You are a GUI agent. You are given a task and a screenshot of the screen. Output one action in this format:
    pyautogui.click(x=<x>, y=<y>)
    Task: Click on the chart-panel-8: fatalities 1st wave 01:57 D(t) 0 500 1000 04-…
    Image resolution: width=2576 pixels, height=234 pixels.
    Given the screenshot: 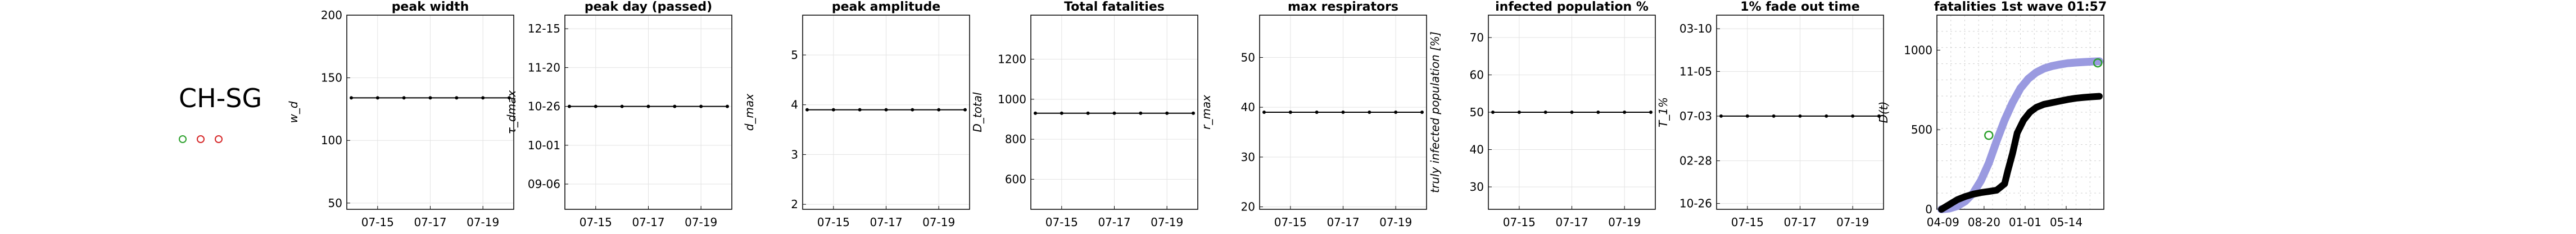 What is the action you would take?
    pyautogui.click(x=1992, y=114)
    